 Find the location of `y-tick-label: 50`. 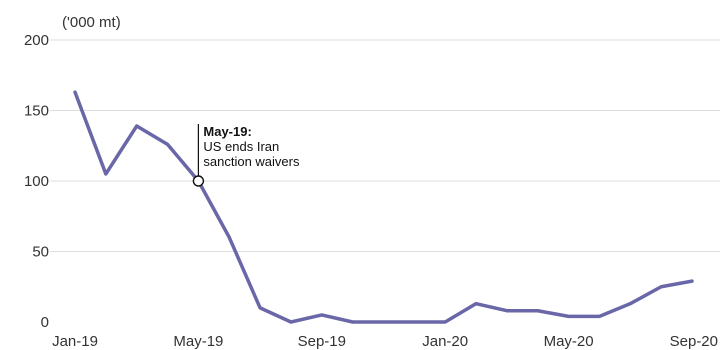

y-tick-label: 50 is located at coordinates (40, 252).